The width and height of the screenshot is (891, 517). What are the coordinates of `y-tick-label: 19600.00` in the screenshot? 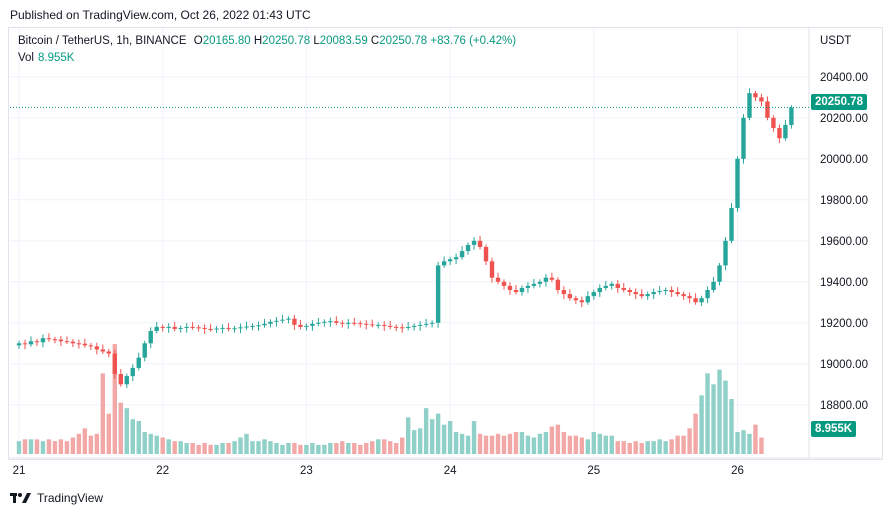 It's located at (844, 242).